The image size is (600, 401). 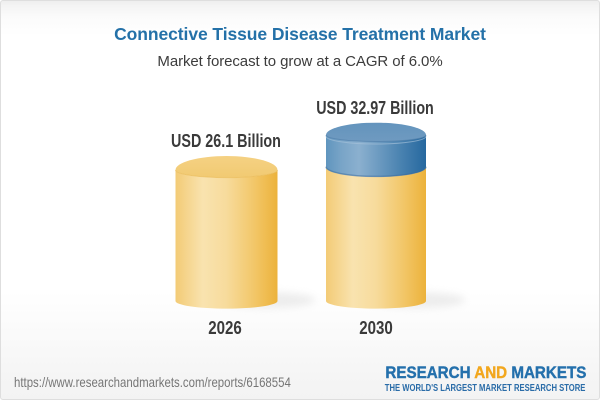 I want to click on svg-text: RESEARCH AND MARKETS, so click(x=485, y=373).